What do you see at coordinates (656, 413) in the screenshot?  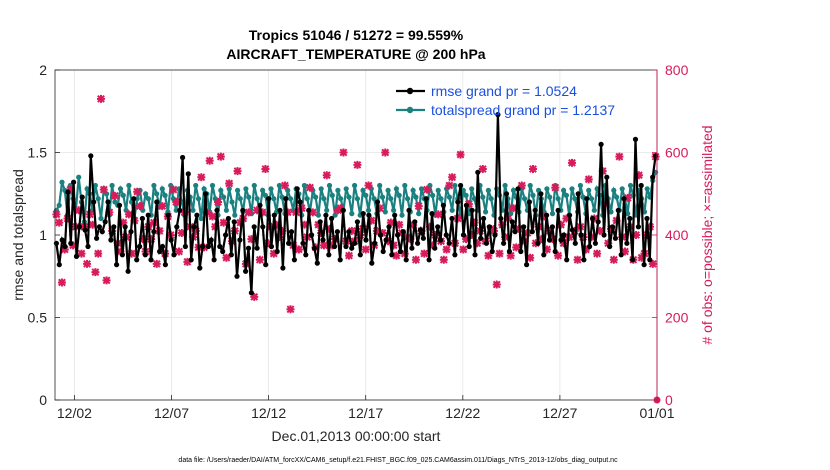 I see `x-tick-label: 01/01` at bounding box center [656, 413].